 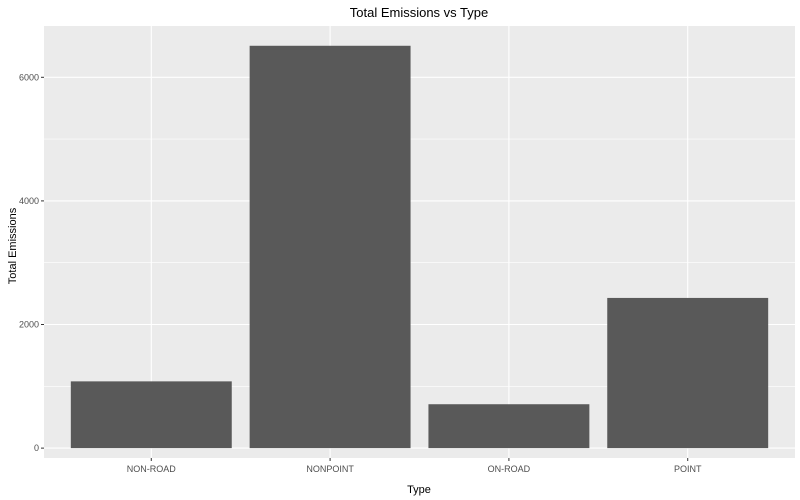 I want to click on y-axis-label: Total Emissions, so click(x=13, y=245).